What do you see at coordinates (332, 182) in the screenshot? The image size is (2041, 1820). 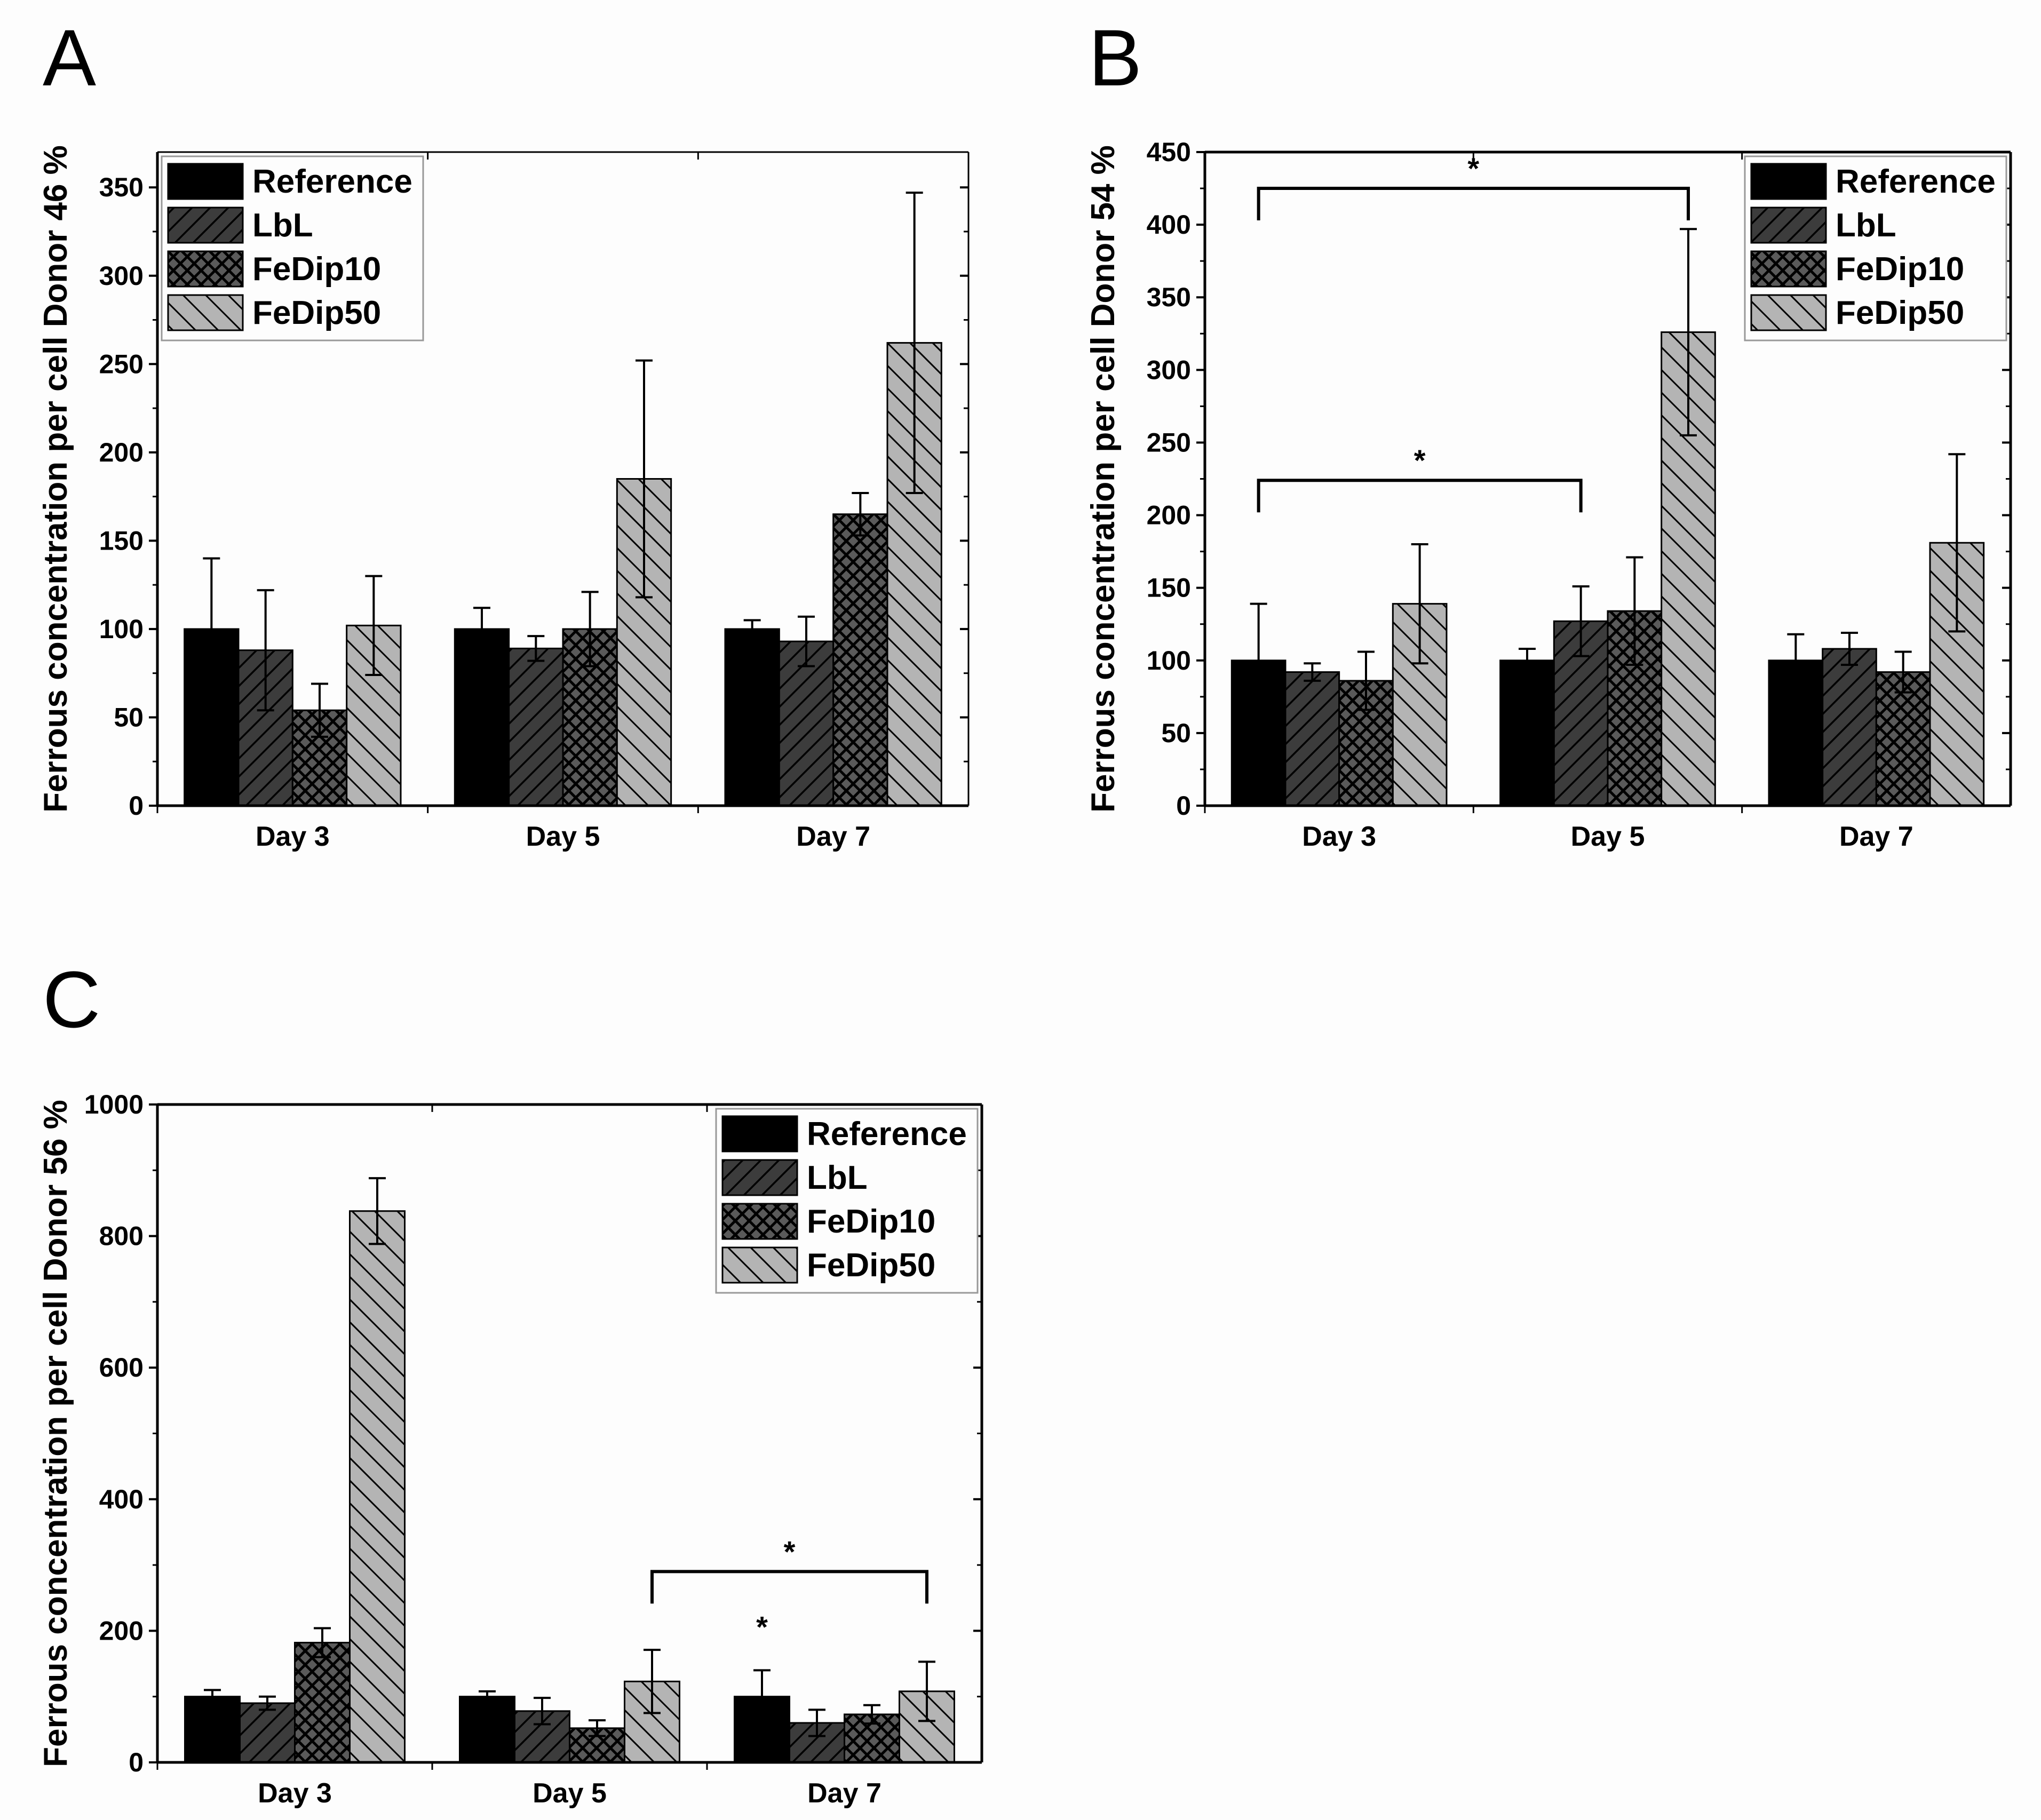 I see `panel-a-legend-label-reference: Reference` at bounding box center [332, 182].